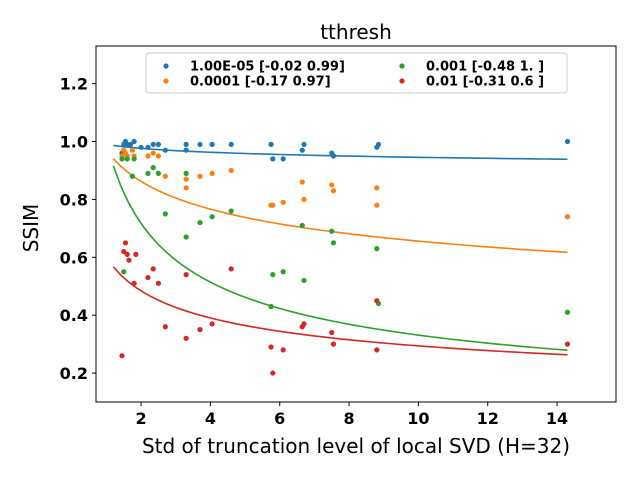  What do you see at coordinates (260, 82) in the screenshot?
I see `legend-label: 0.0001 [-0.17 0.97]` at bounding box center [260, 82].